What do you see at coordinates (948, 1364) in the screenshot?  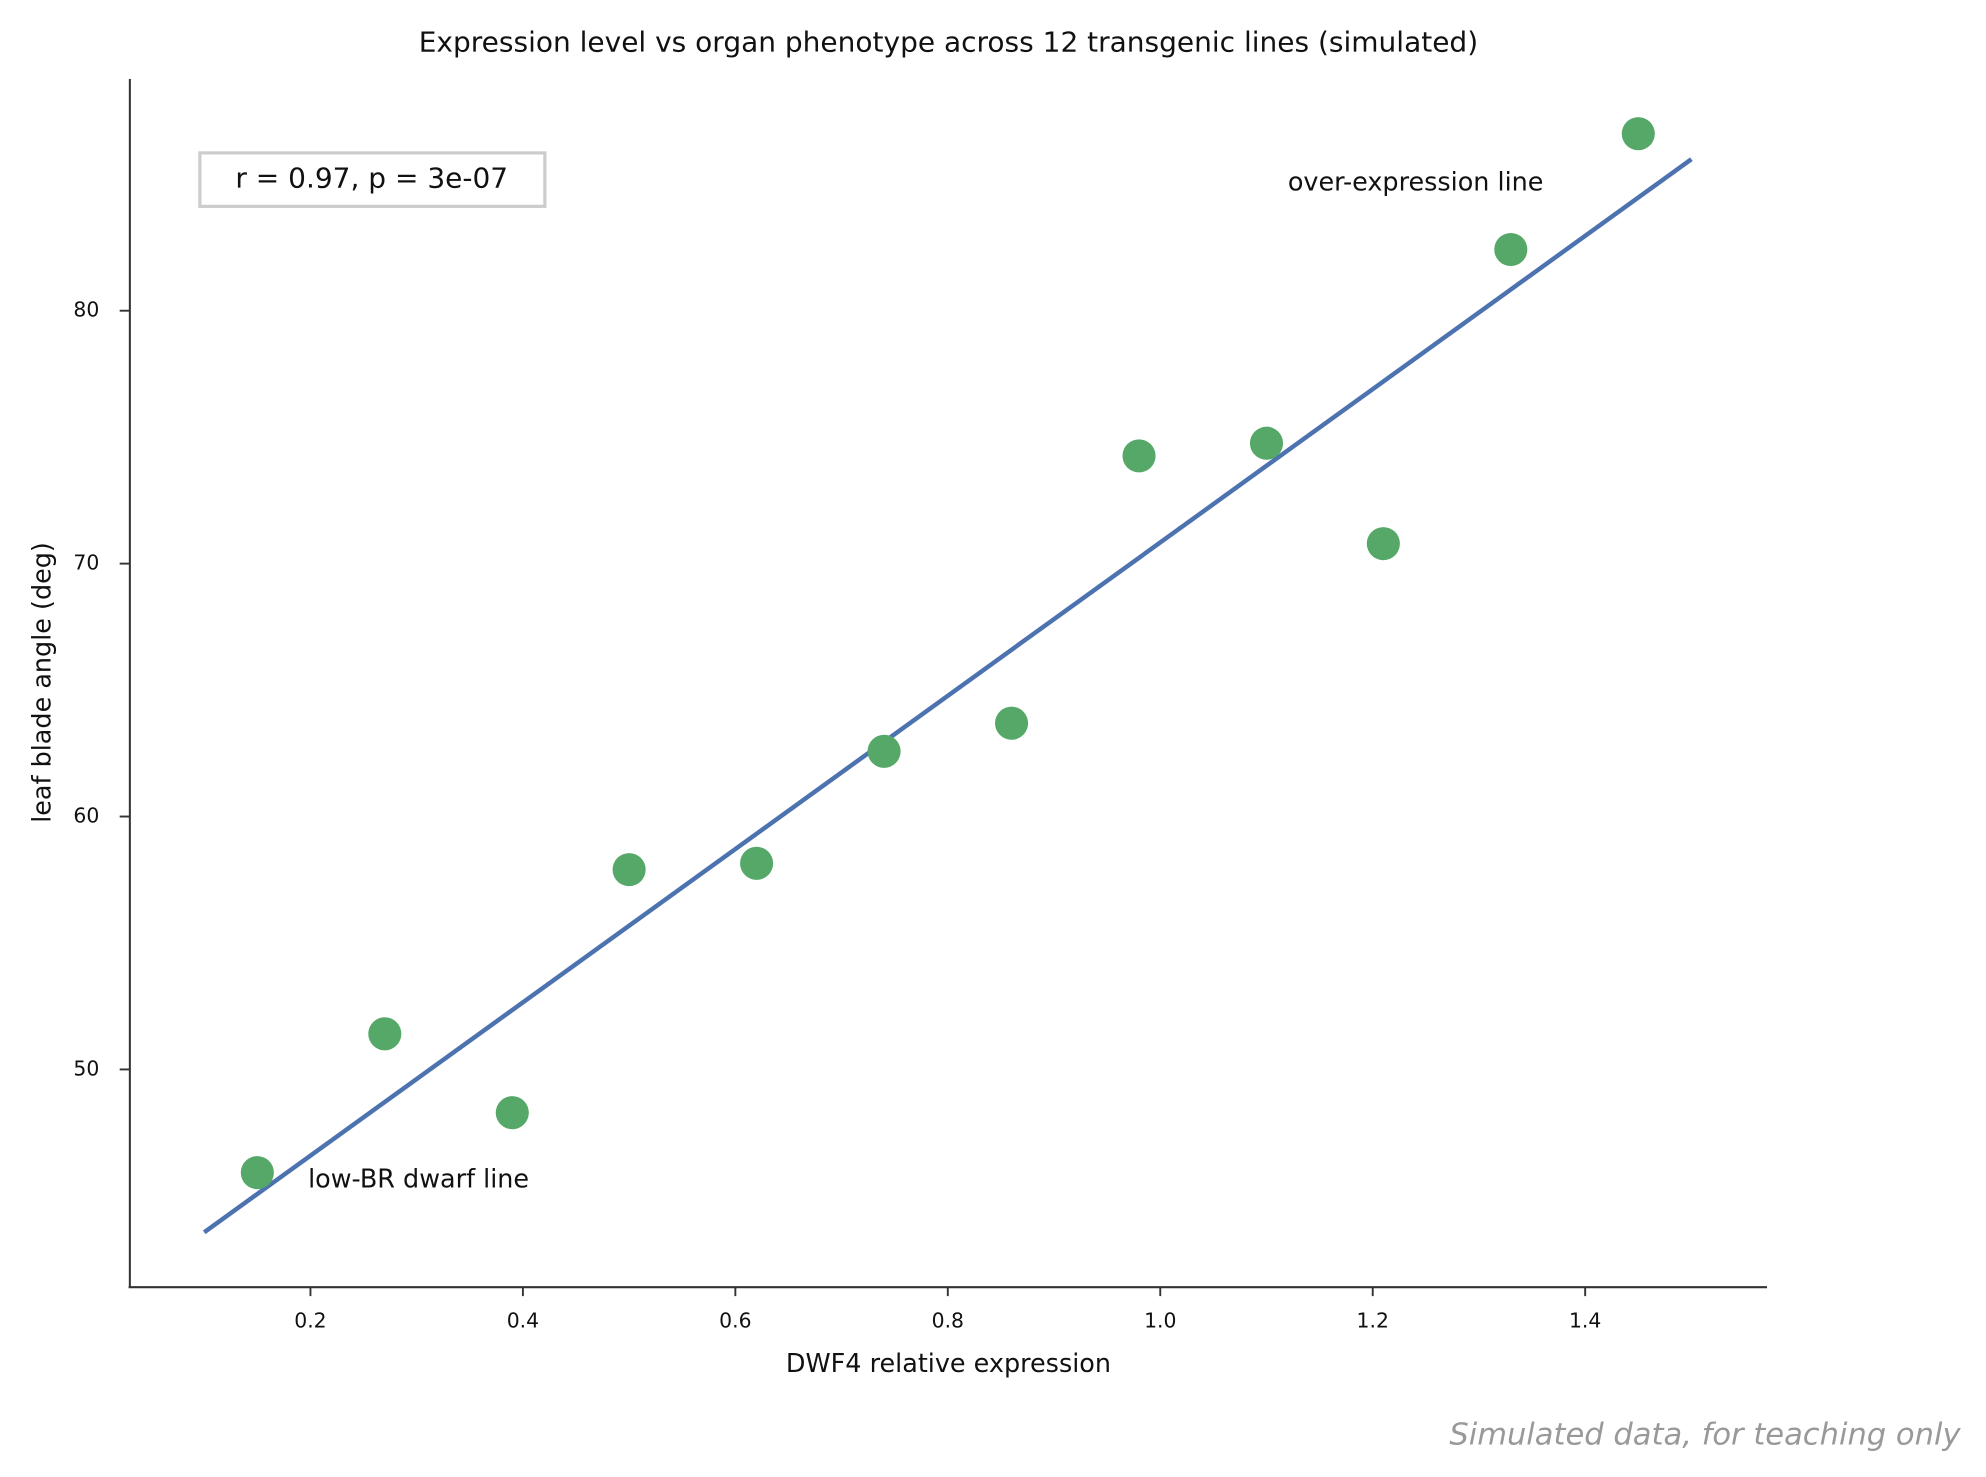 I see `x-axis-label: DWF4 relative expression` at bounding box center [948, 1364].